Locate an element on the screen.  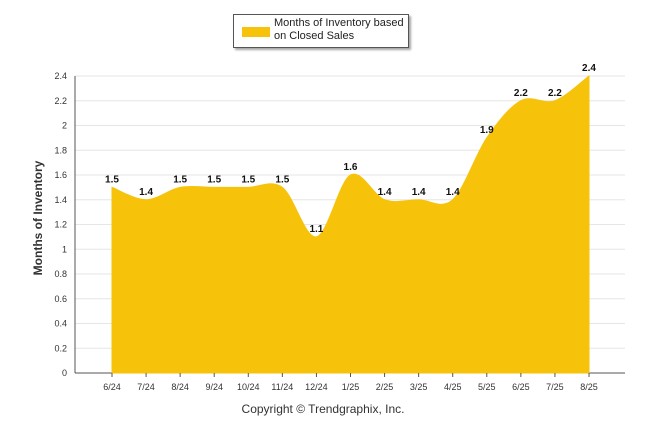
y-tick-label: 2.2 is located at coordinates (60, 101).